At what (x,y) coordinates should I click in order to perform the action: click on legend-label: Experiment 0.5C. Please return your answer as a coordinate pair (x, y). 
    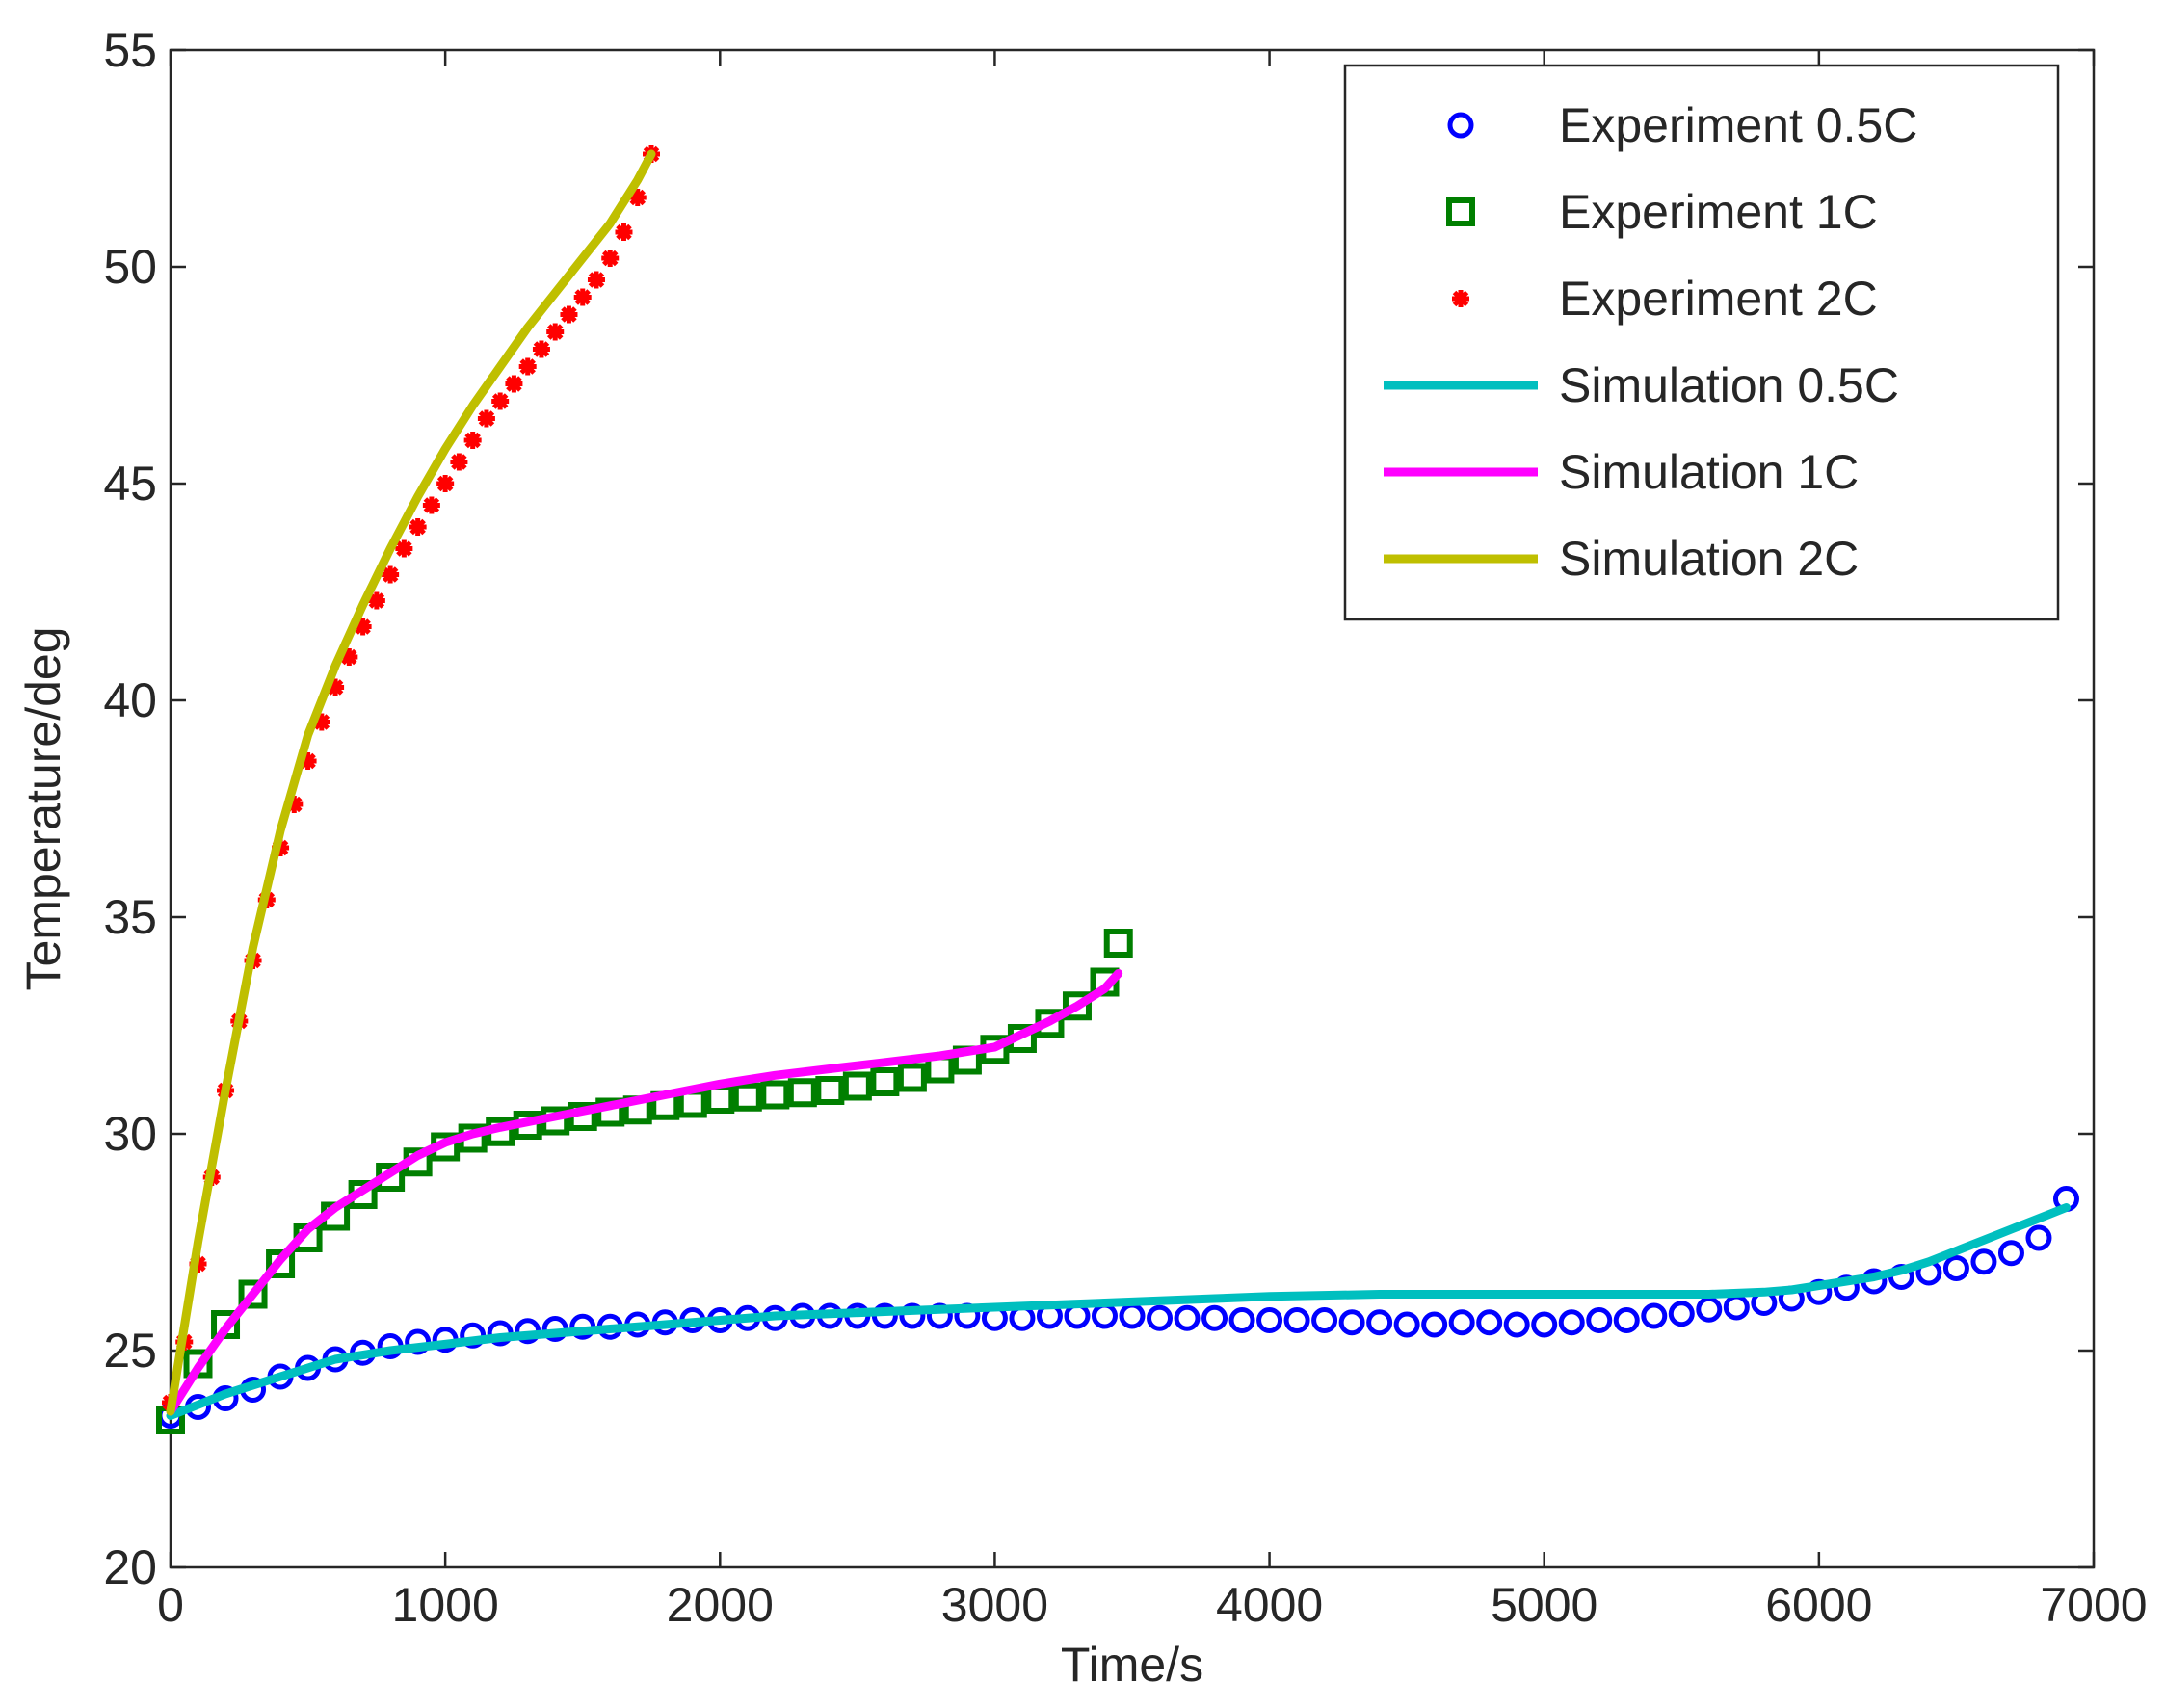
    Looking at the image, I should click on (1738, 125).